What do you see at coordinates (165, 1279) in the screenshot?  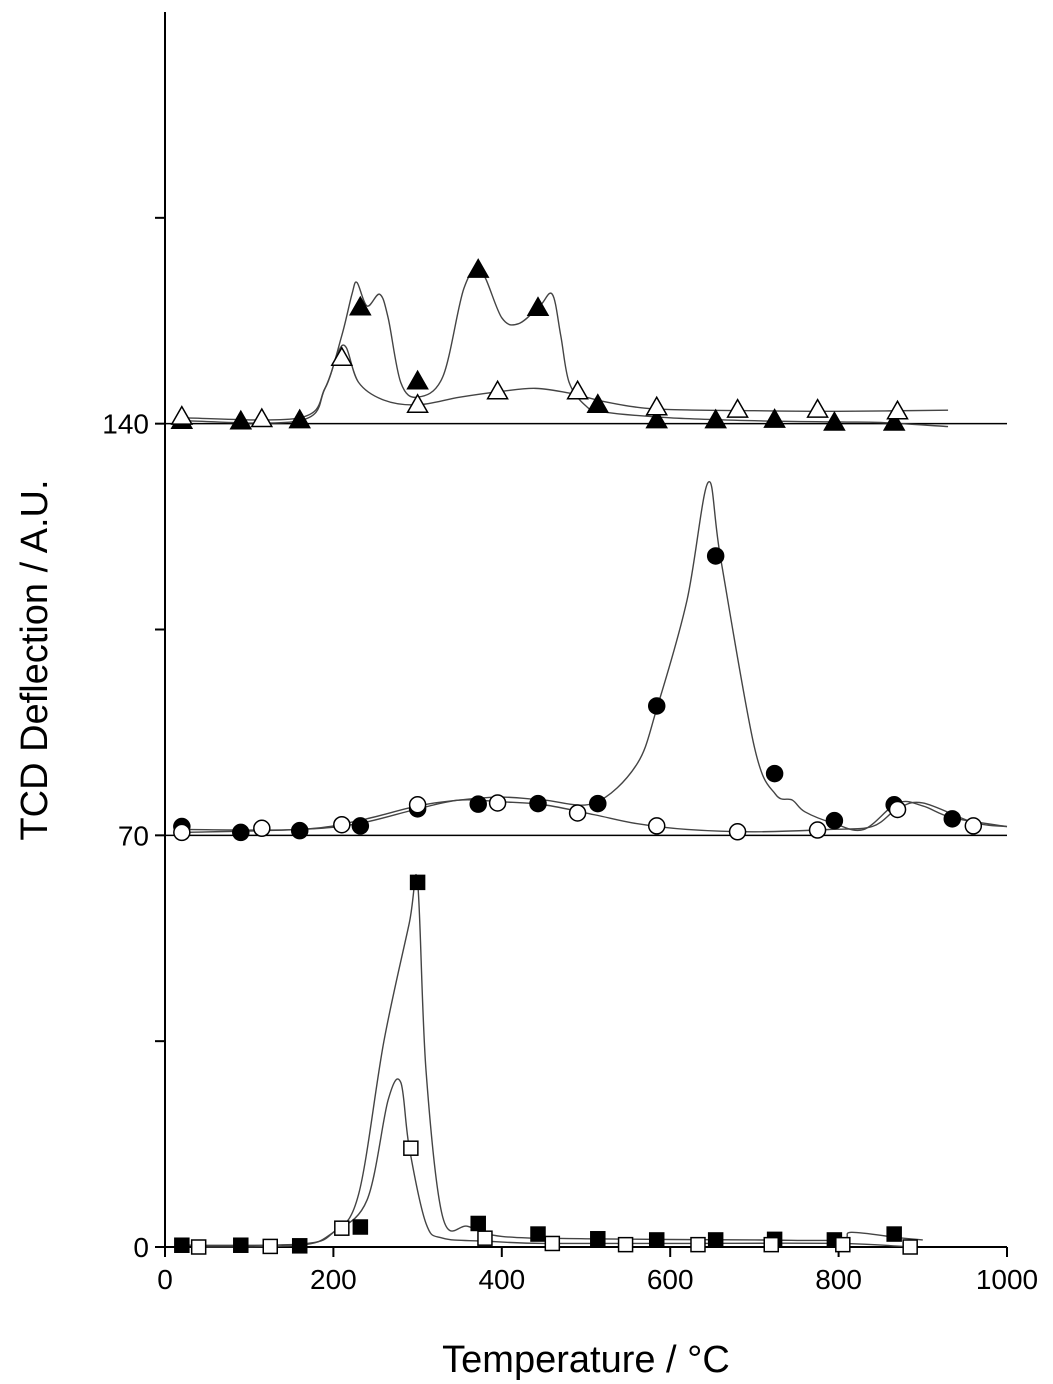 I see `x-tick-label: 0` at bounding box center [165, 1279].